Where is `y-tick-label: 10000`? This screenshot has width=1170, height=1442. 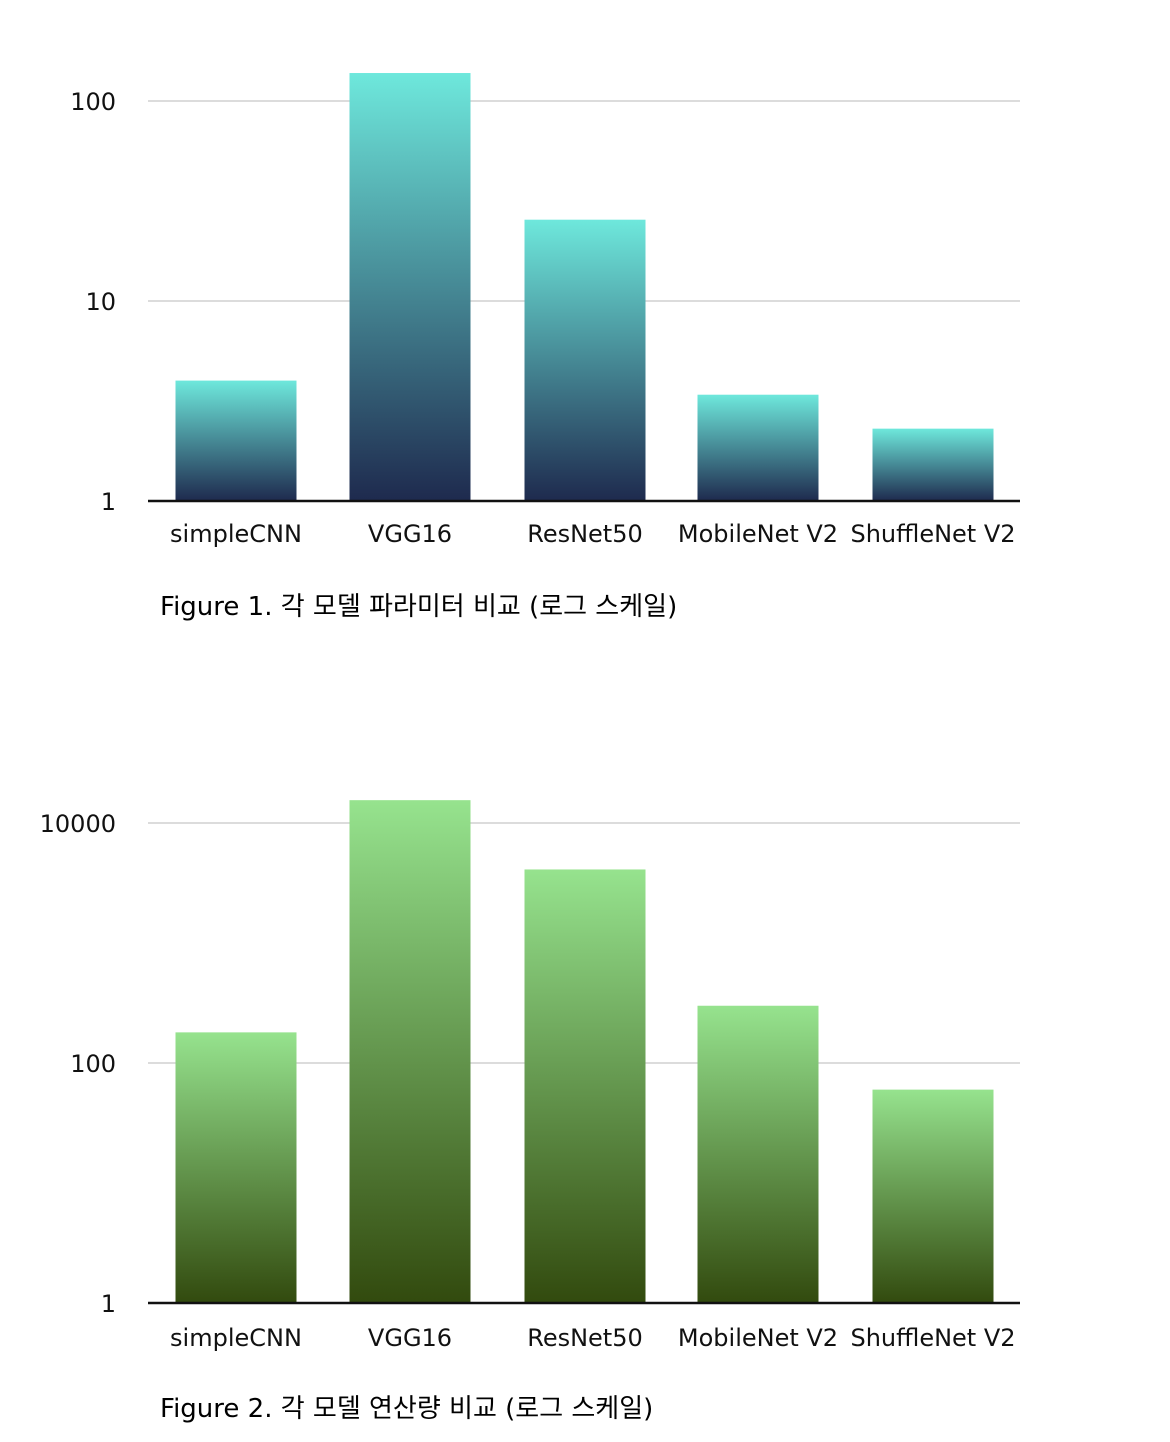
y-tick-label: 10000 is located at coordinates (78, 824).